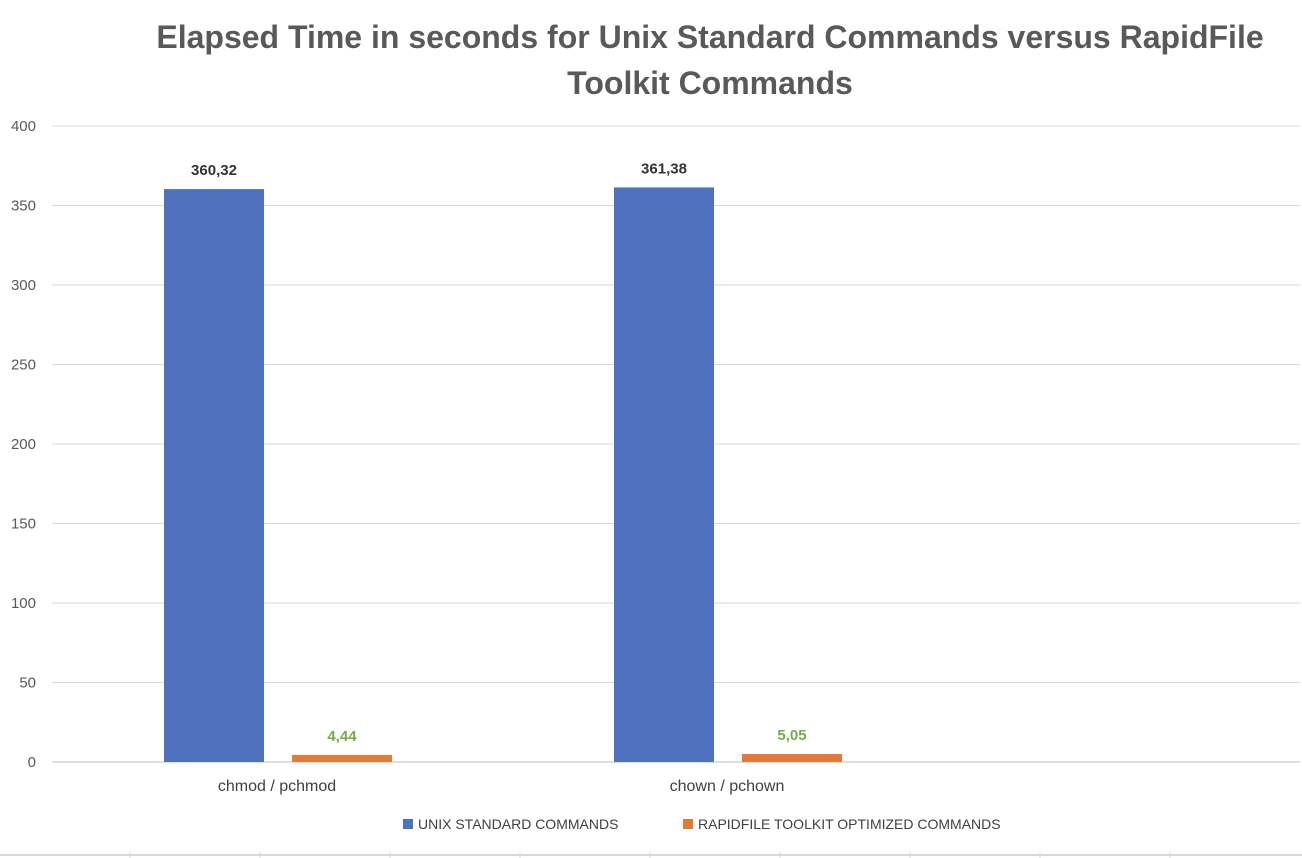  I want to click on legend-label: RAPIDFILE TOOLKIT OPTIMIZED COMMANDS, so click(849, 824).